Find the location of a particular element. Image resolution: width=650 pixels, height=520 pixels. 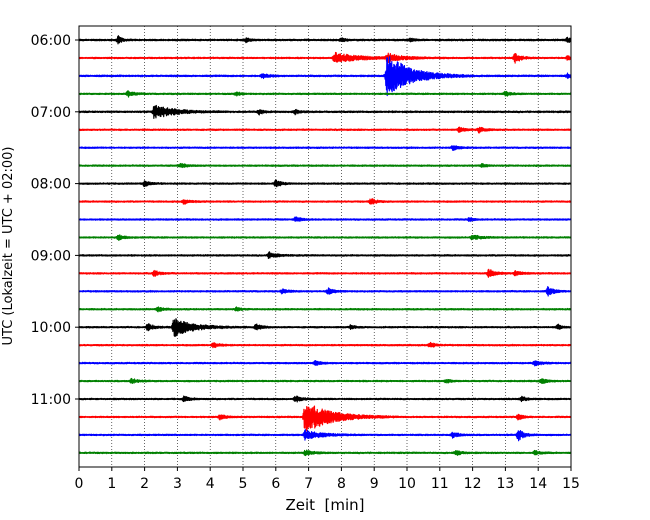

x-tick-label: 15 is located at coordinates (571, 484).